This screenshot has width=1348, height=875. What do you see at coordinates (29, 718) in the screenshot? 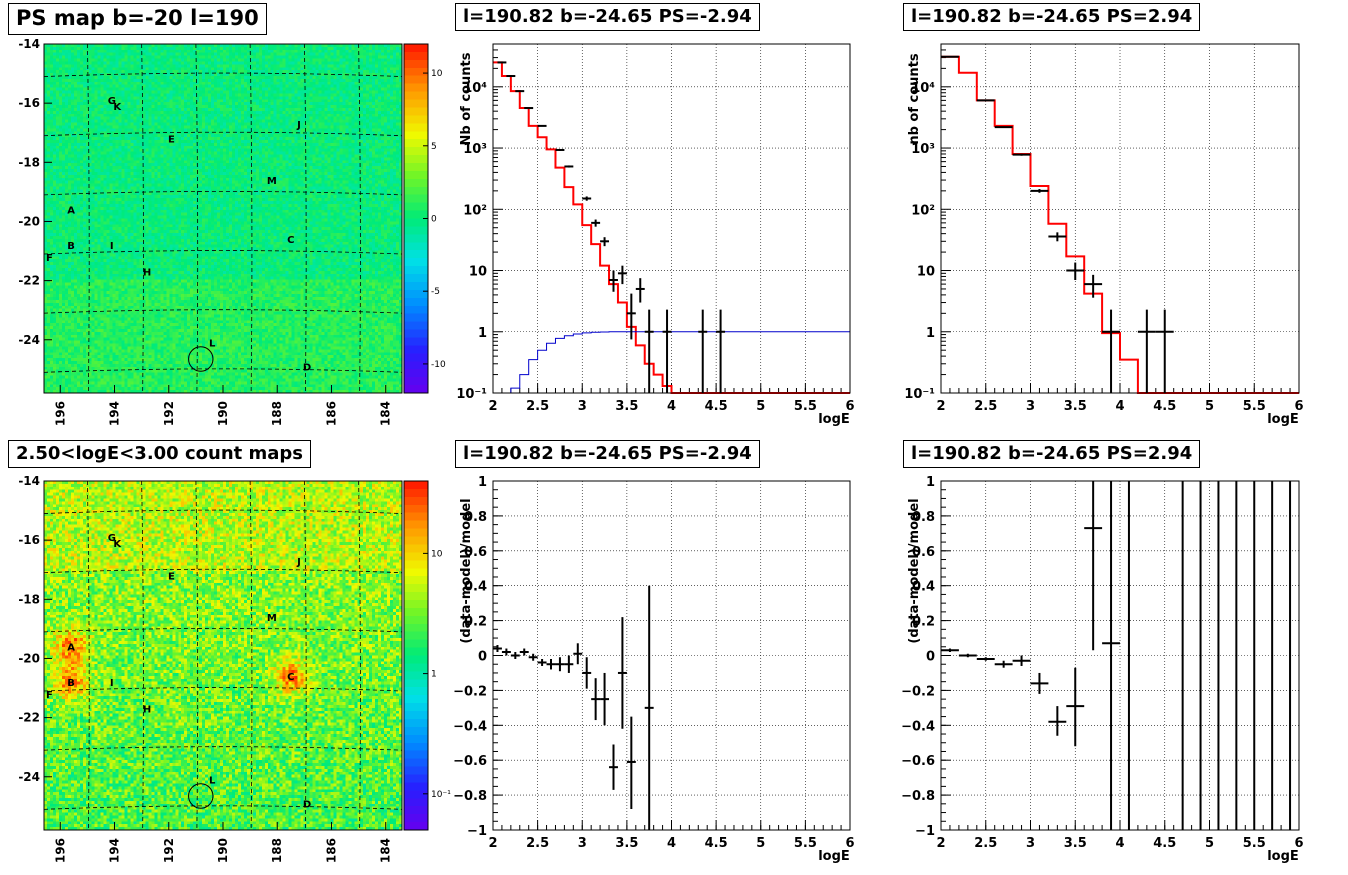
I see `count-map-y-tick-label: -22` at bounding box center [29, 718].